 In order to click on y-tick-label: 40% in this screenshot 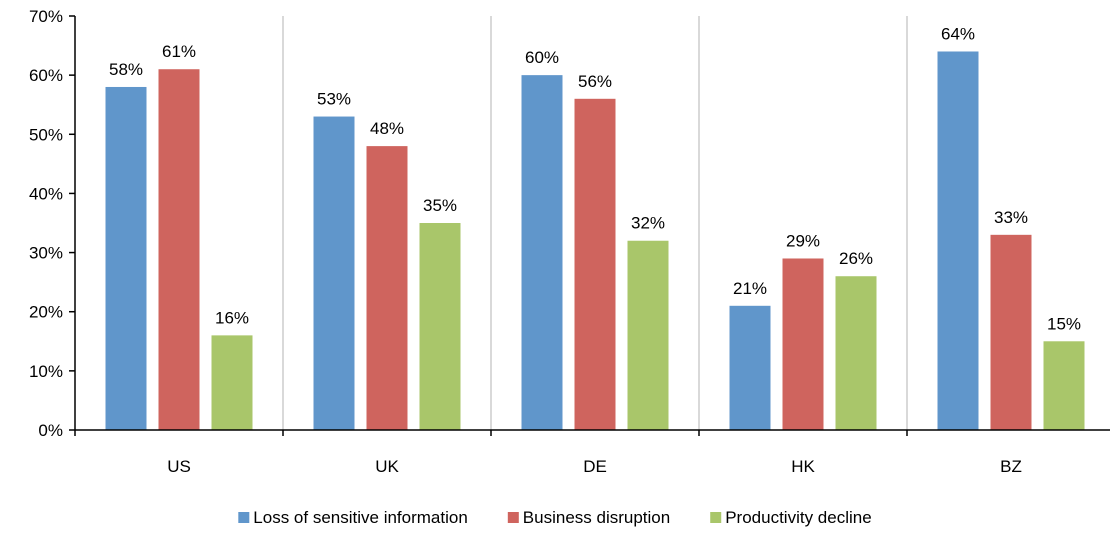, I will do `click(46, 193)`.